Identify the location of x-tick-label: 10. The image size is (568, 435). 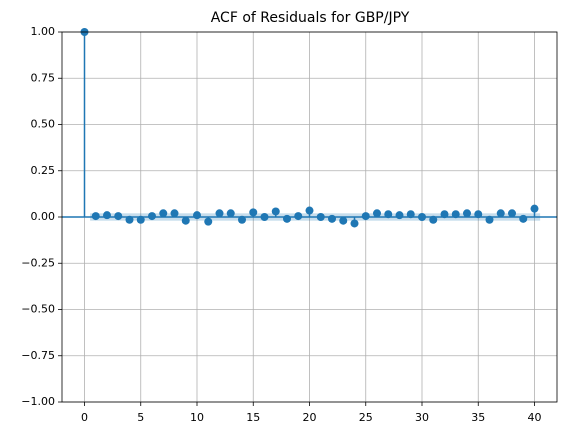
(197, 417).